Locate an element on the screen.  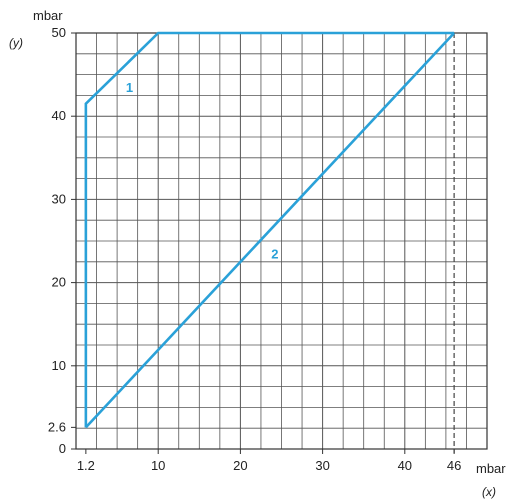
x-tick-label: 46 is located at coordinates (454, 465).